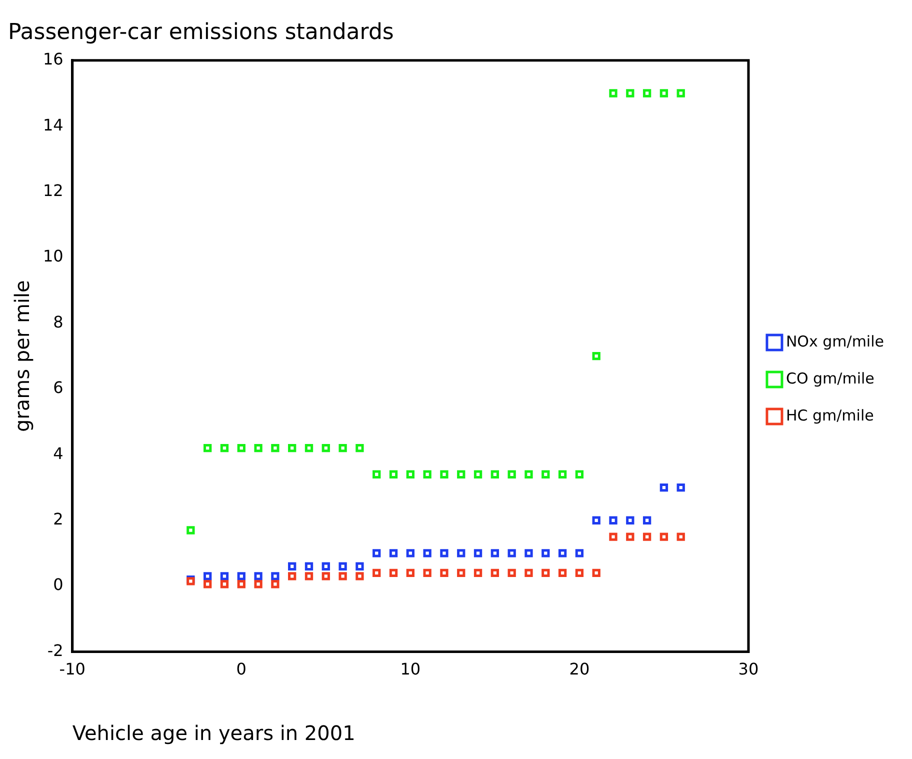 This screenshot has height=759, width=912. I want to click on x-tick-label: 20, so click(579, 669).